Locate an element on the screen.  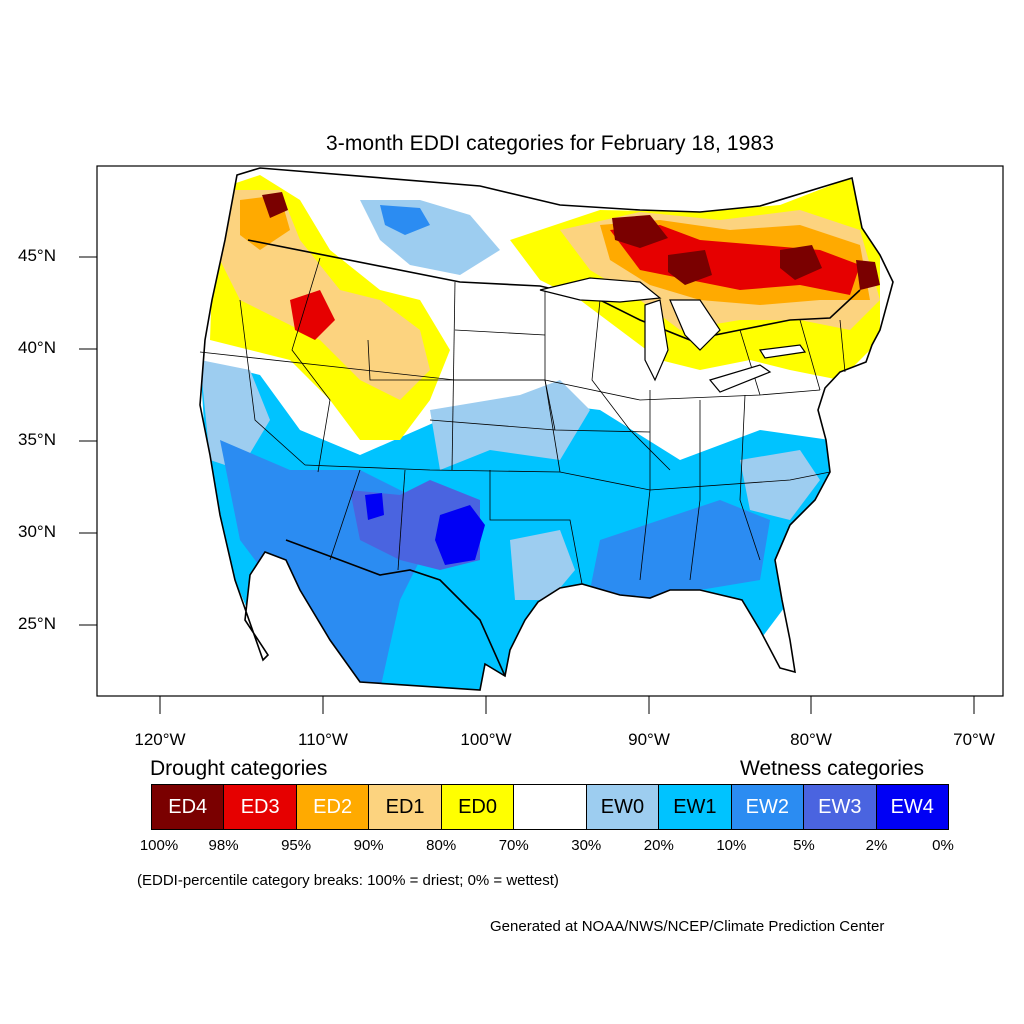
legend-break-label: 98% is located at coordinates (223, 845).